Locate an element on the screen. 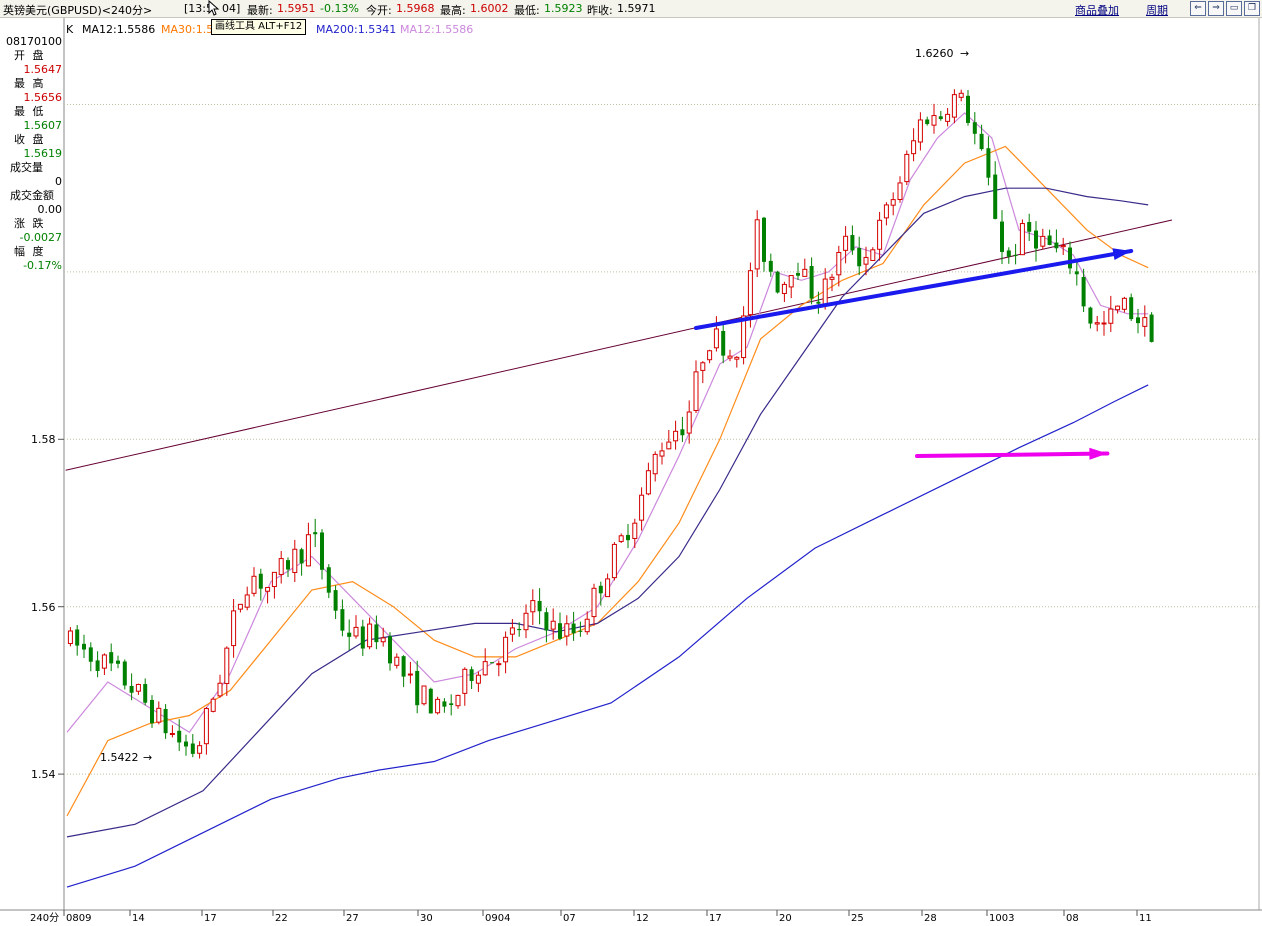 Image resolution: width=1262 pixels, height=926 pixels. overlay-link: 商品叠加 is located at coordinates (1097, 10).